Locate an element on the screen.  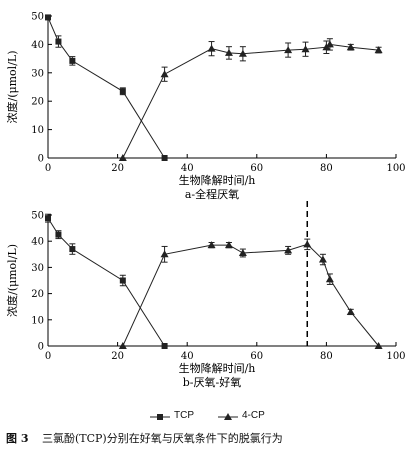
series-line-cp4 is located at coordinates (250, 295).